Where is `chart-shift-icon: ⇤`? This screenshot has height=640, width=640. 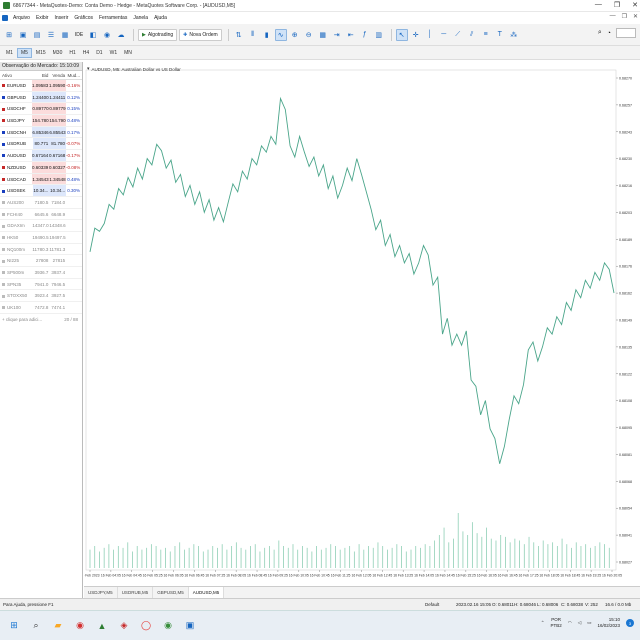 chart-shift-icon: ⇤ is located at coordinates (350, 35).